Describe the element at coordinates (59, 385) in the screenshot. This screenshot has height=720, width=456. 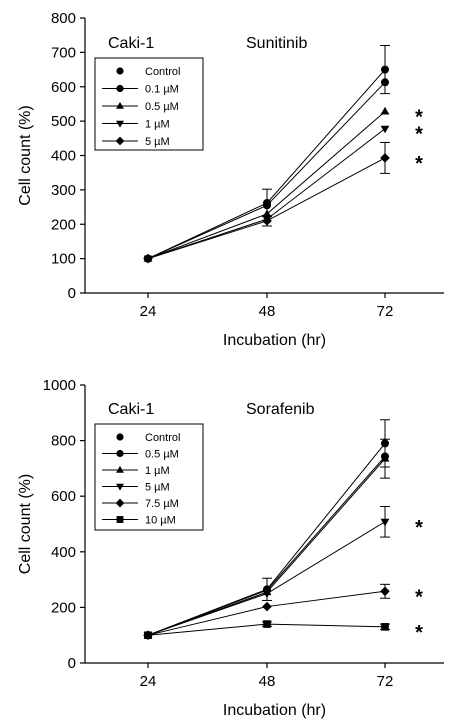
I see `y-tick-label: 1000` at that location.